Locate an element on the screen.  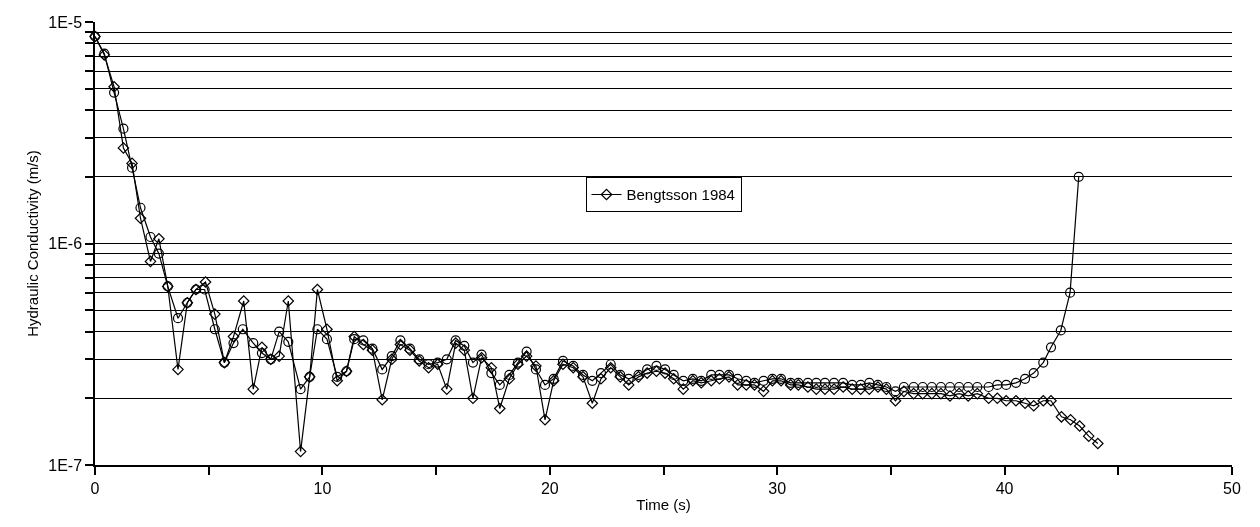
y-tick-label: 1E-7 is located at coordinates (65, 465).